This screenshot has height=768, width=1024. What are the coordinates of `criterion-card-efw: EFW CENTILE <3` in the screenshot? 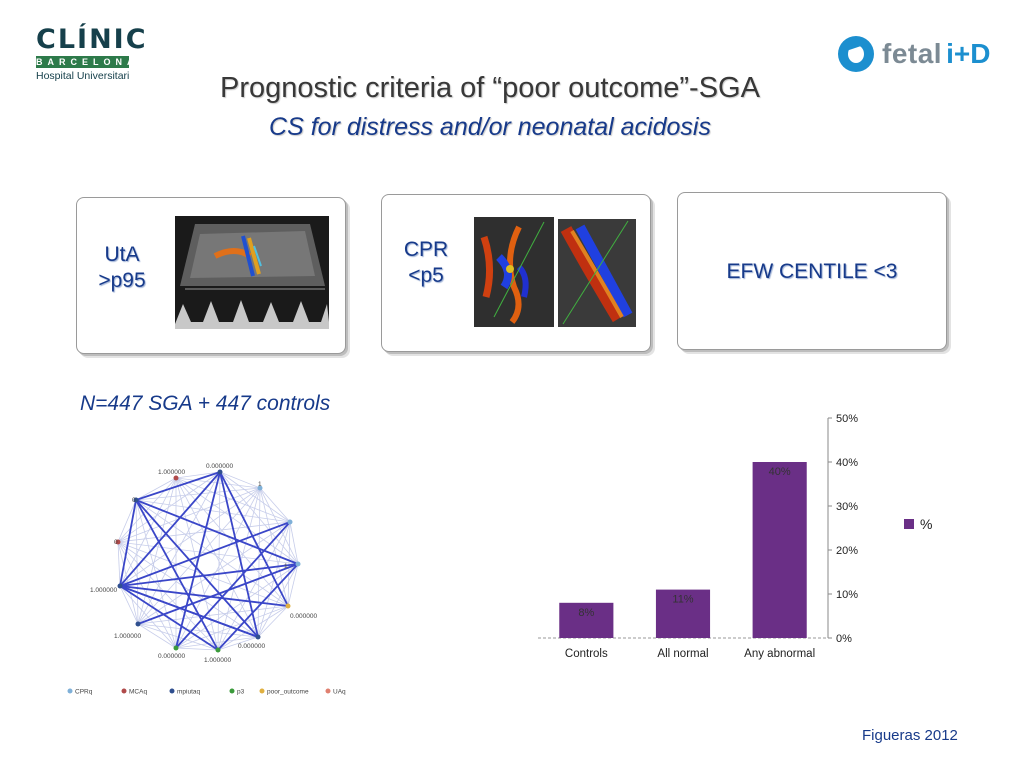 It's located at (812, 271).